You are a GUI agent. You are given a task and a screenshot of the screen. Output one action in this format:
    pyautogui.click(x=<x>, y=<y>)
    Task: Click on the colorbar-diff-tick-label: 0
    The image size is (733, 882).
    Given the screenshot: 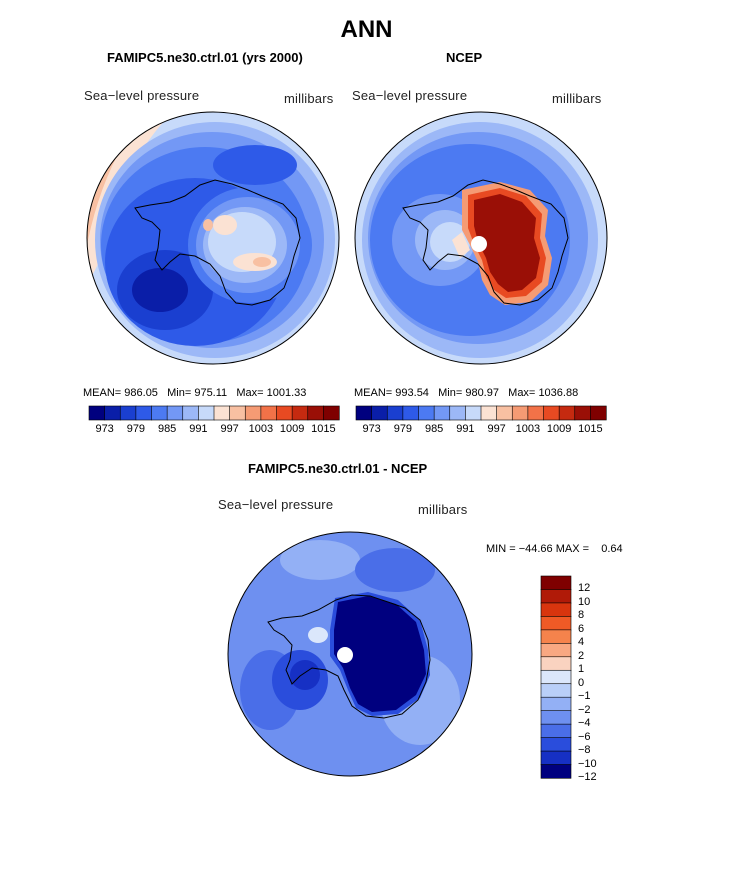 What is the action you would take?
    pyautogui.click(x=581, y=682)
    